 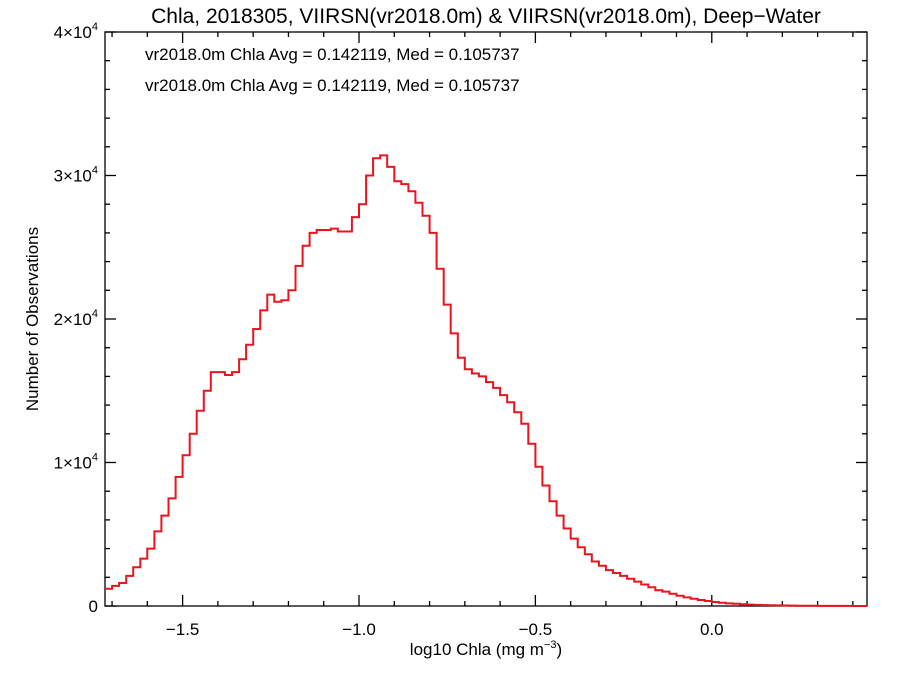 What do you see at coordinates (183, 629) in the screenshot?
I see `x-tick-label: −1.5` at bounding box center [183, 629].